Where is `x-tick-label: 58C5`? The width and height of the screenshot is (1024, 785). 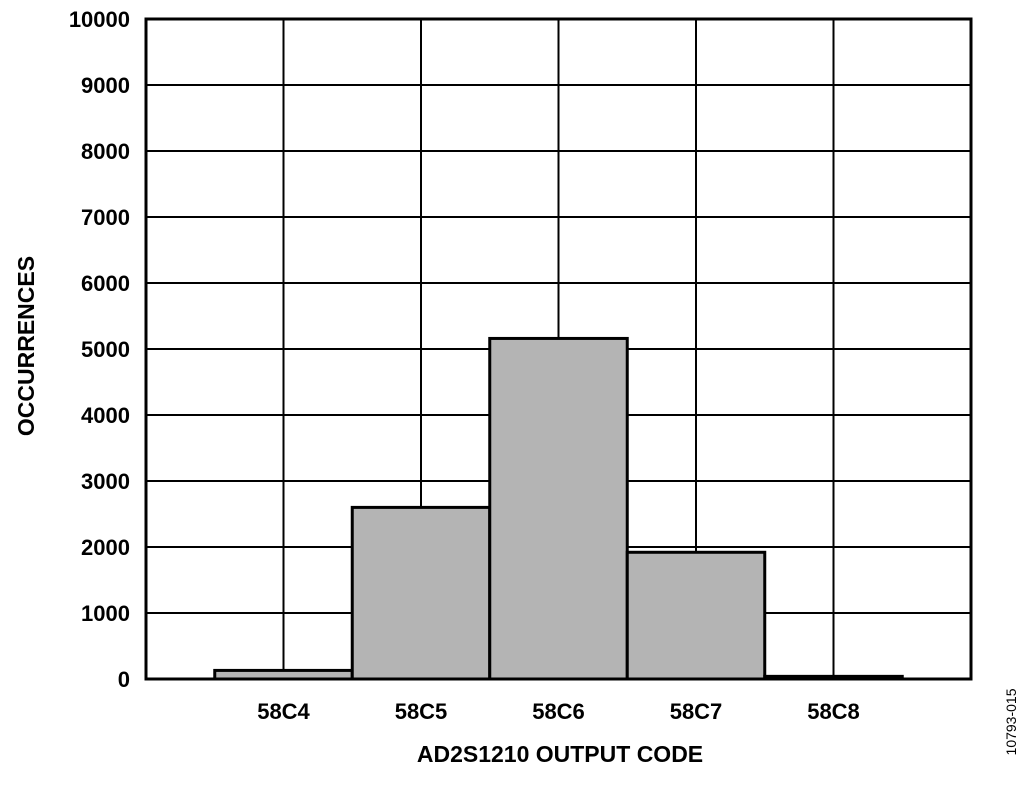
x-tick-label: 58C5 is located at coordinates (421, 711).